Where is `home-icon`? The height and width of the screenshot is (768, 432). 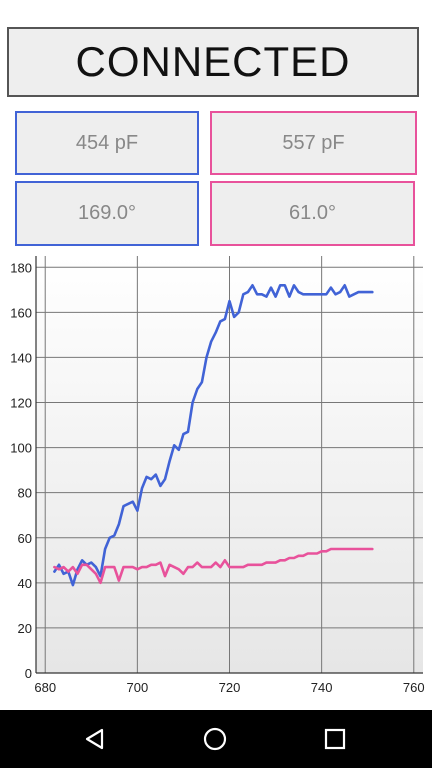 home-icon is located at coordinates (215, 739).